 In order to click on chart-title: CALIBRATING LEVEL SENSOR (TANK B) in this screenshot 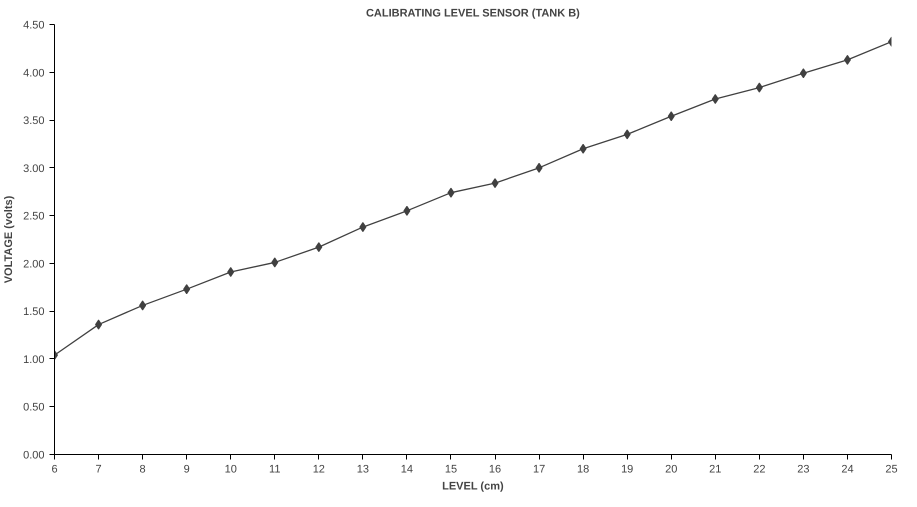, I will do `click(473, 14)`.